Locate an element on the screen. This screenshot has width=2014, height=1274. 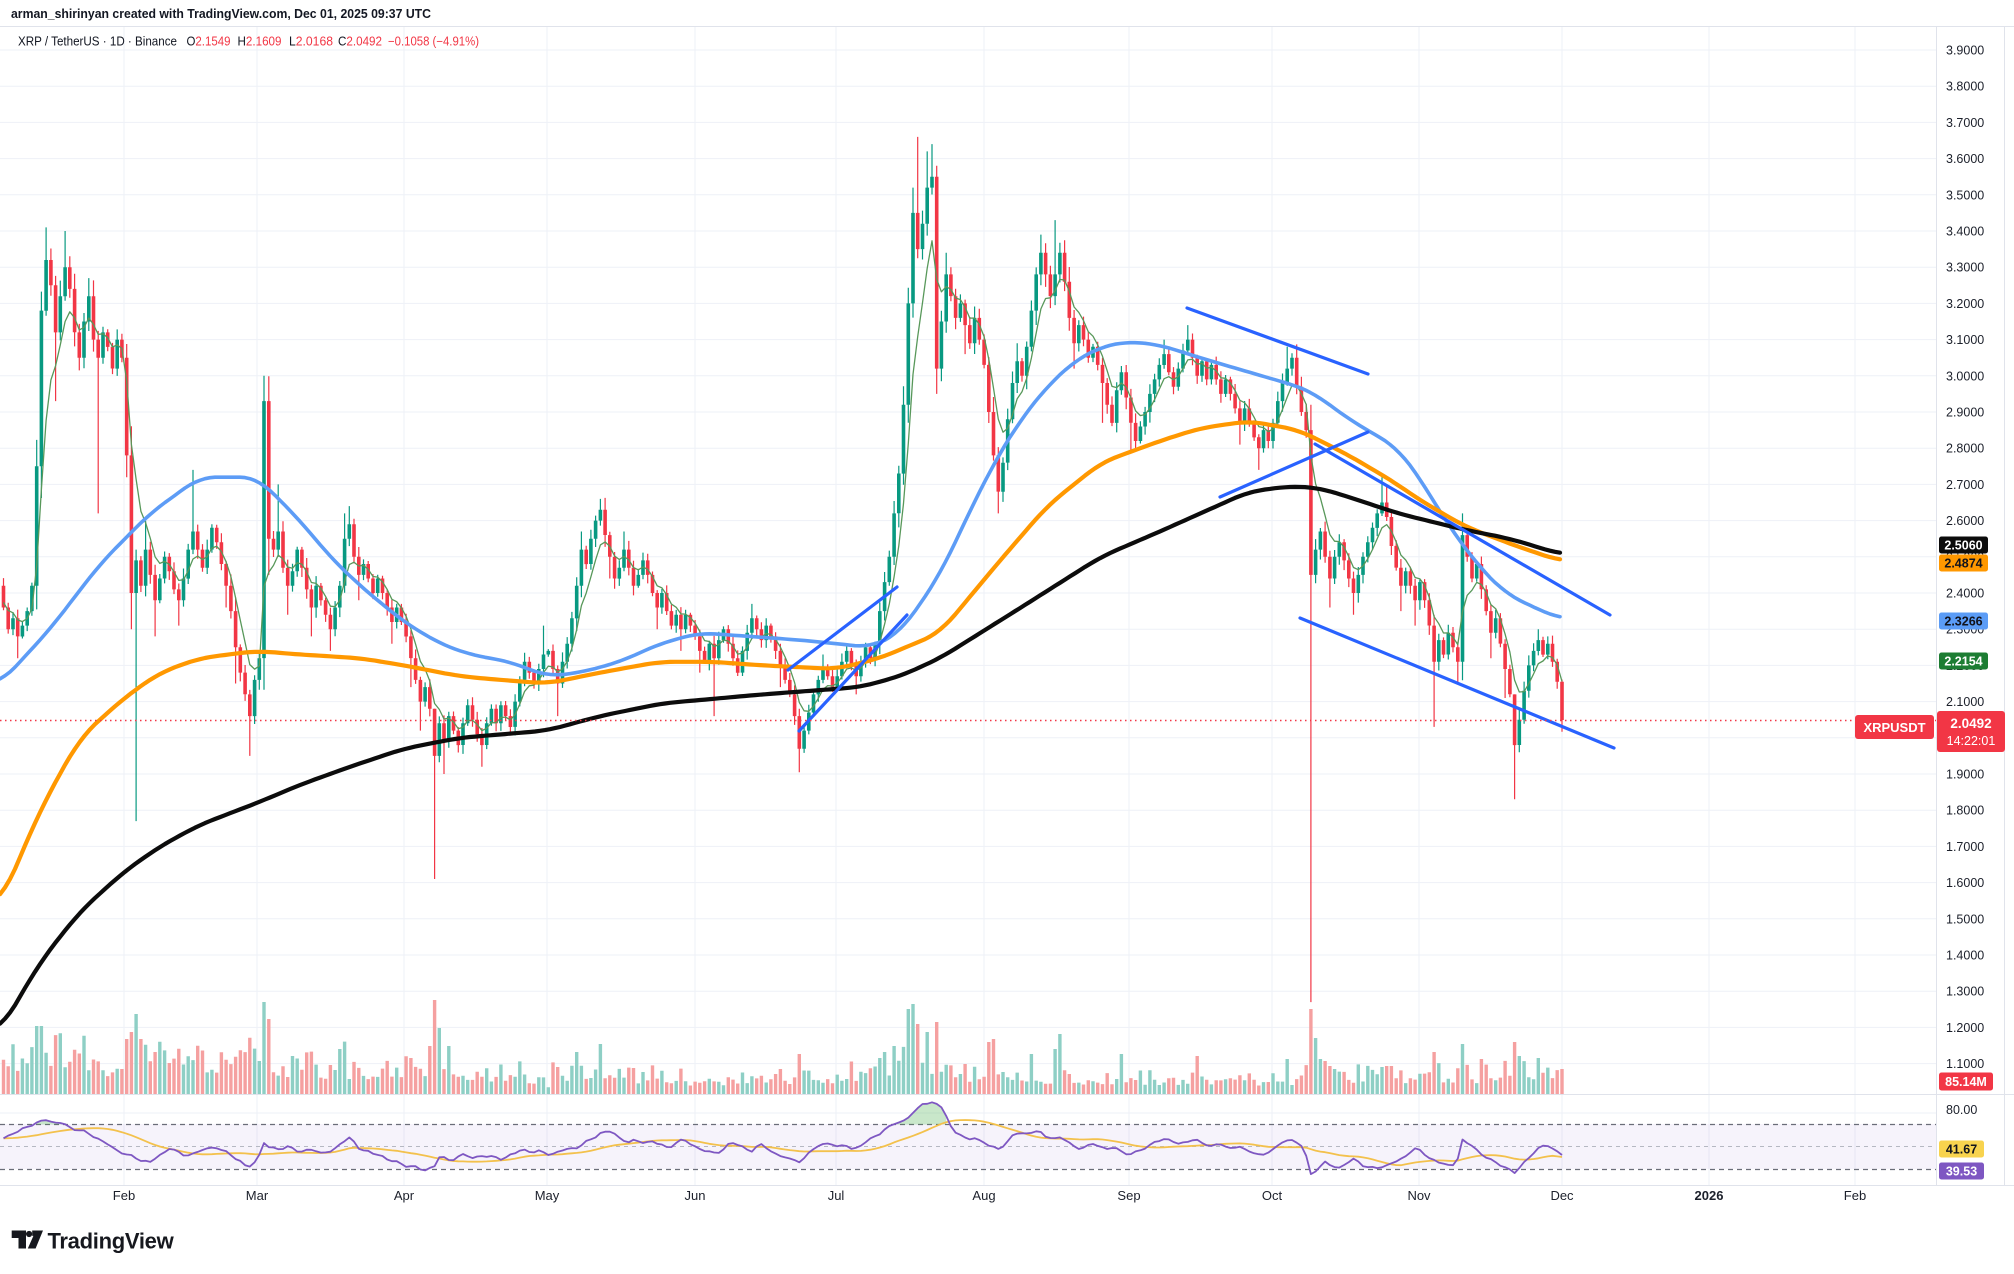
svg-text: 2.3266 is located at coordinates (1963, 622).